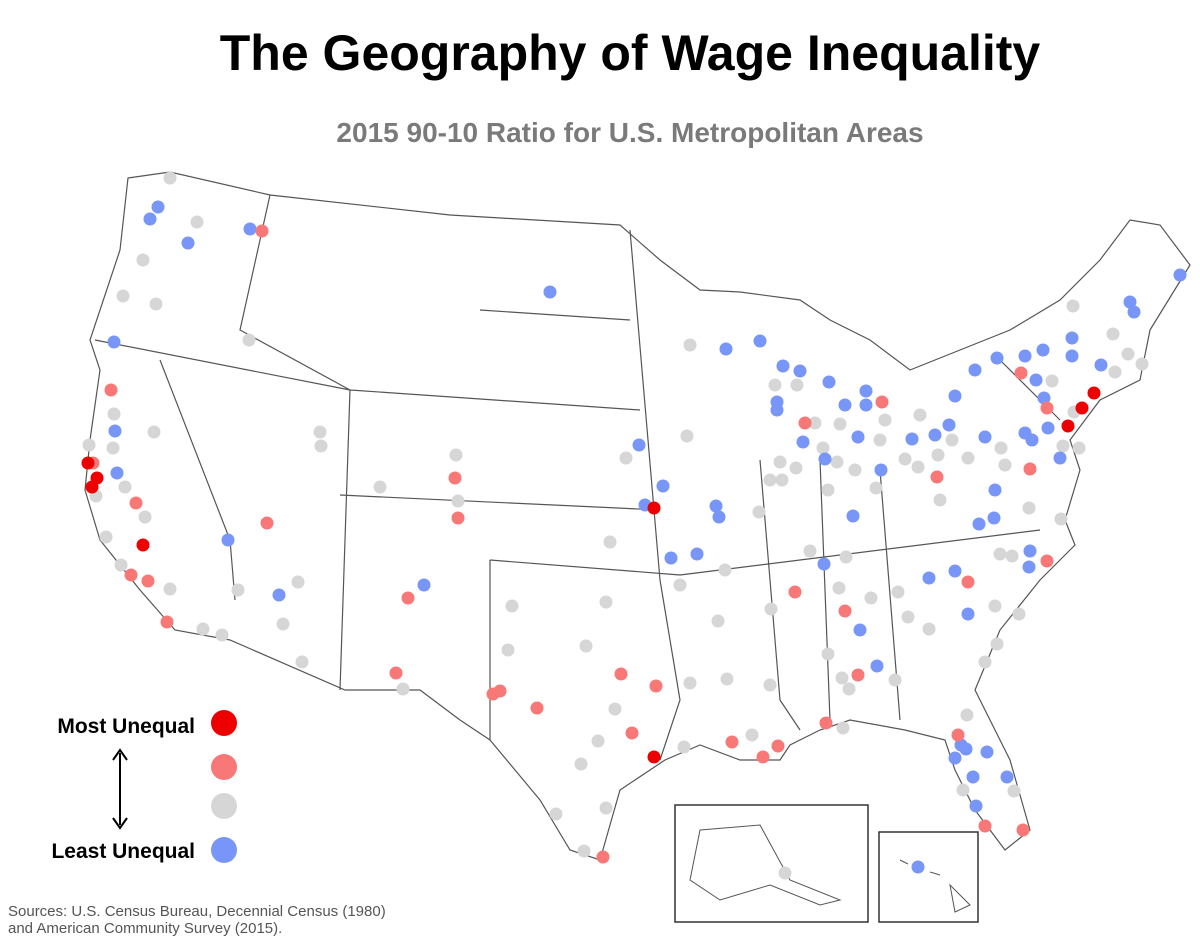  I want to click on hawaii-inset, so click(928, 877).